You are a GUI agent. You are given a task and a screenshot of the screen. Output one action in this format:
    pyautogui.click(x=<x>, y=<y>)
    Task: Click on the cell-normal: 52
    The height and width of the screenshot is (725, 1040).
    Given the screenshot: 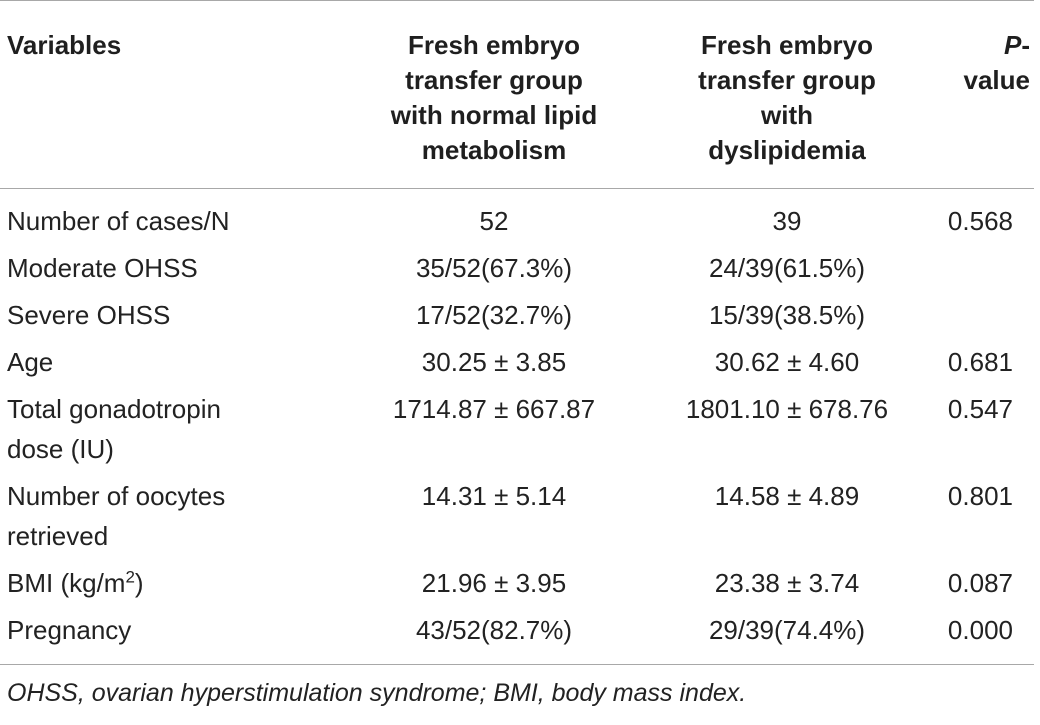 What is the action you would take?
    pyautogui.click(x=494, y=221)
    